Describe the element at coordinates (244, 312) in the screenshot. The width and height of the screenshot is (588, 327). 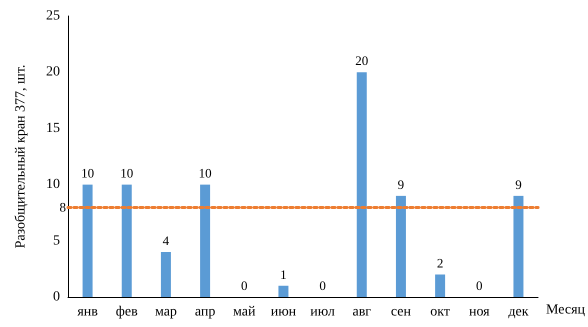
I see `x-tick-label: май` at that location.